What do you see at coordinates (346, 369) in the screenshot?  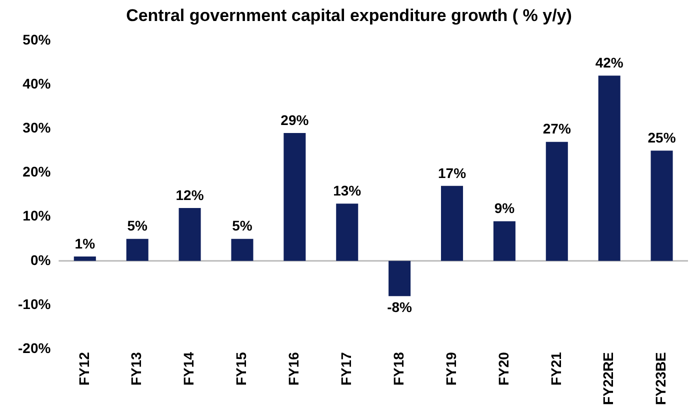 I see `x-tick-label: FY17` at bounding box center [346, 369].